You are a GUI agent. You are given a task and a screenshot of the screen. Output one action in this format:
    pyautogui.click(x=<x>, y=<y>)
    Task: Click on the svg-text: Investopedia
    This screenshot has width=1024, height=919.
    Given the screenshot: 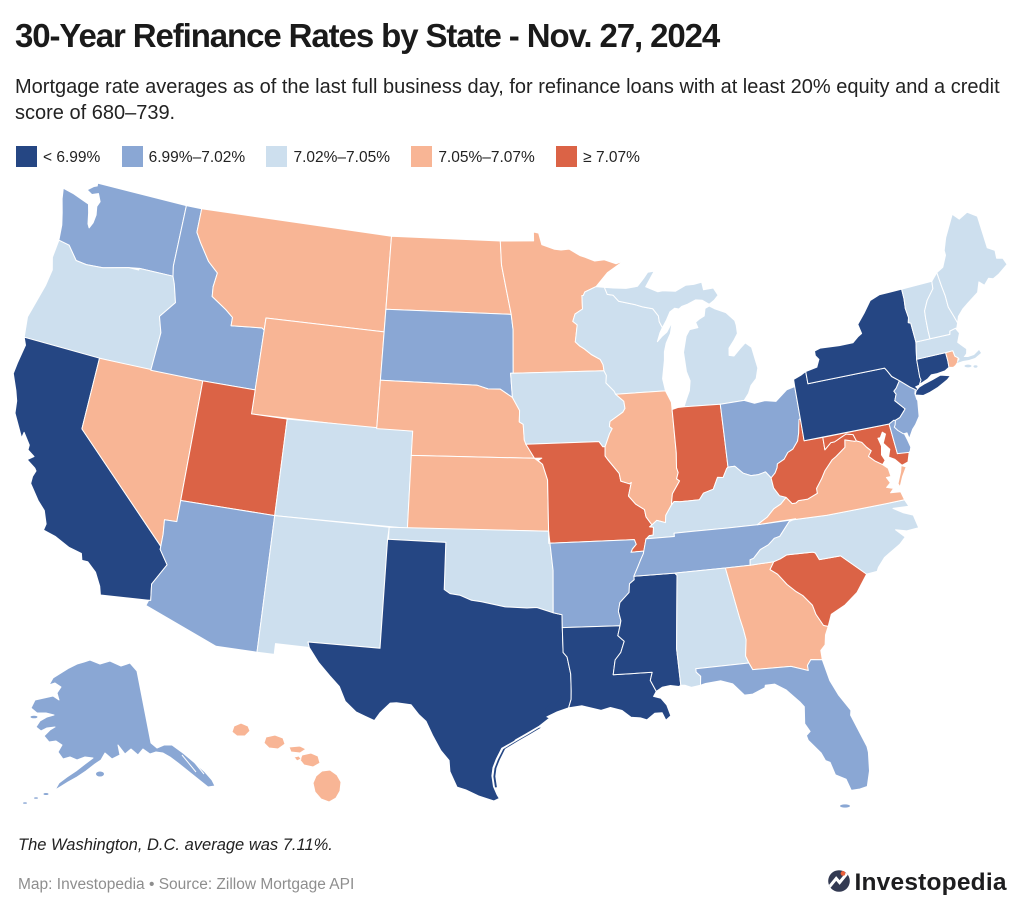 What is the action you would take?
    pyautogui.click(x=931, y=882)
    